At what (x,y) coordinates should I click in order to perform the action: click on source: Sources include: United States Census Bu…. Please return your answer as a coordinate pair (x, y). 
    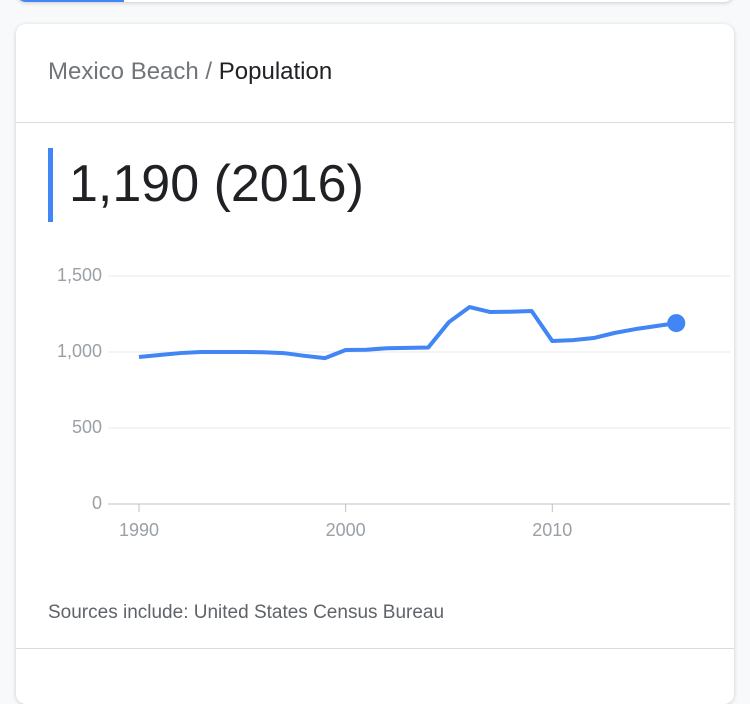
    Looking at the image, I should click on (246, 612).